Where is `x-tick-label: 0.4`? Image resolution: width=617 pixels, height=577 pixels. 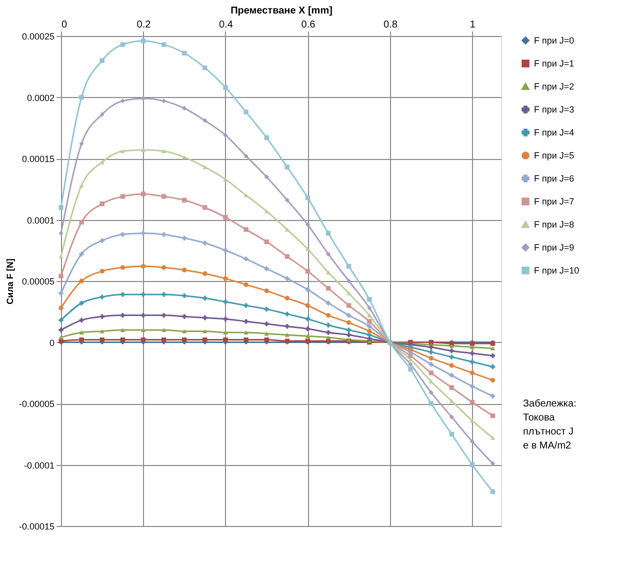
x-tick-label: 0.4 is located at coordinates (226, 25).